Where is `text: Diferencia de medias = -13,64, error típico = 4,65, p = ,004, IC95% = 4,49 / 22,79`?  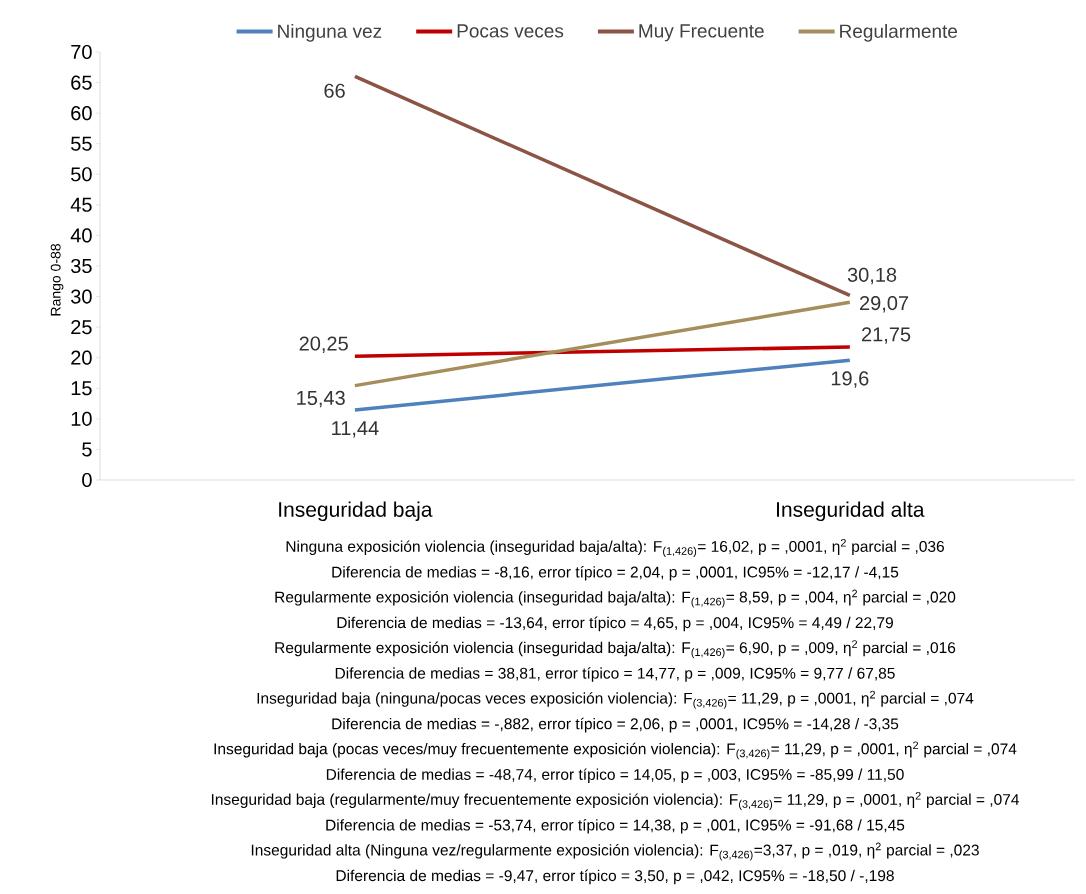
text: Diferencia de medias = -13,64, error típico = 4,65, p = ,004, IC95% = 4,49 / 22,79 is located at coordinates (615, 624).